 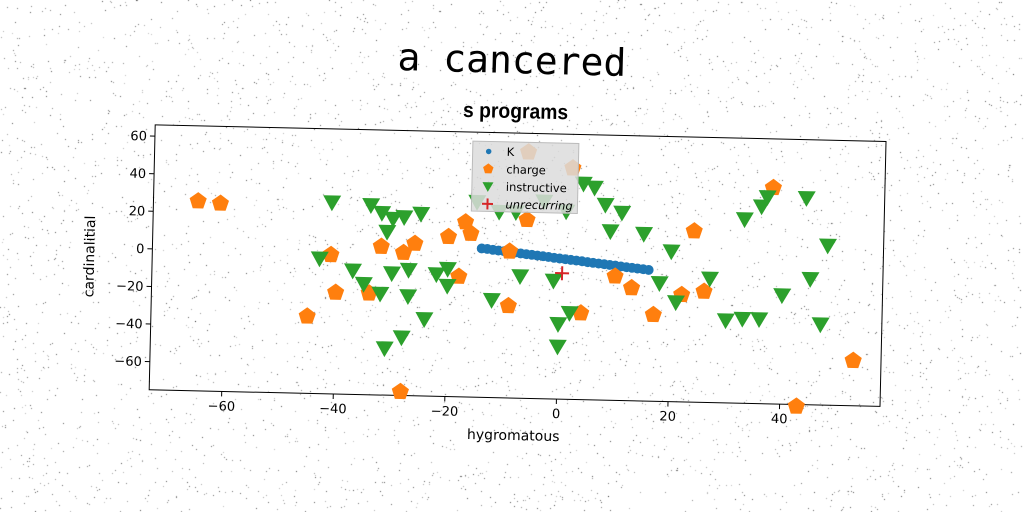 I want to click on y-tick-label: 0, so click(x=140, y=249).